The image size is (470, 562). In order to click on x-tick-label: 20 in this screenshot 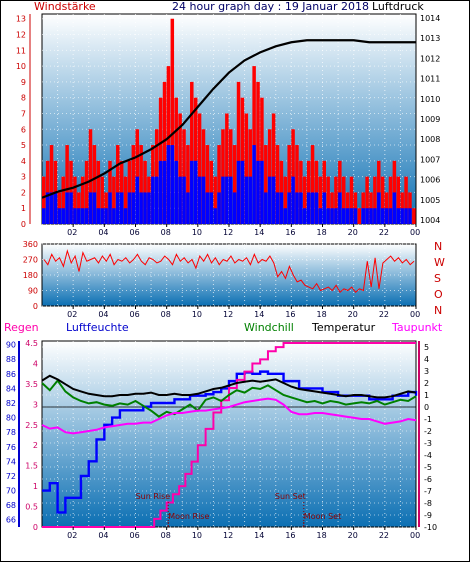, I will do `click(353, 535)`.